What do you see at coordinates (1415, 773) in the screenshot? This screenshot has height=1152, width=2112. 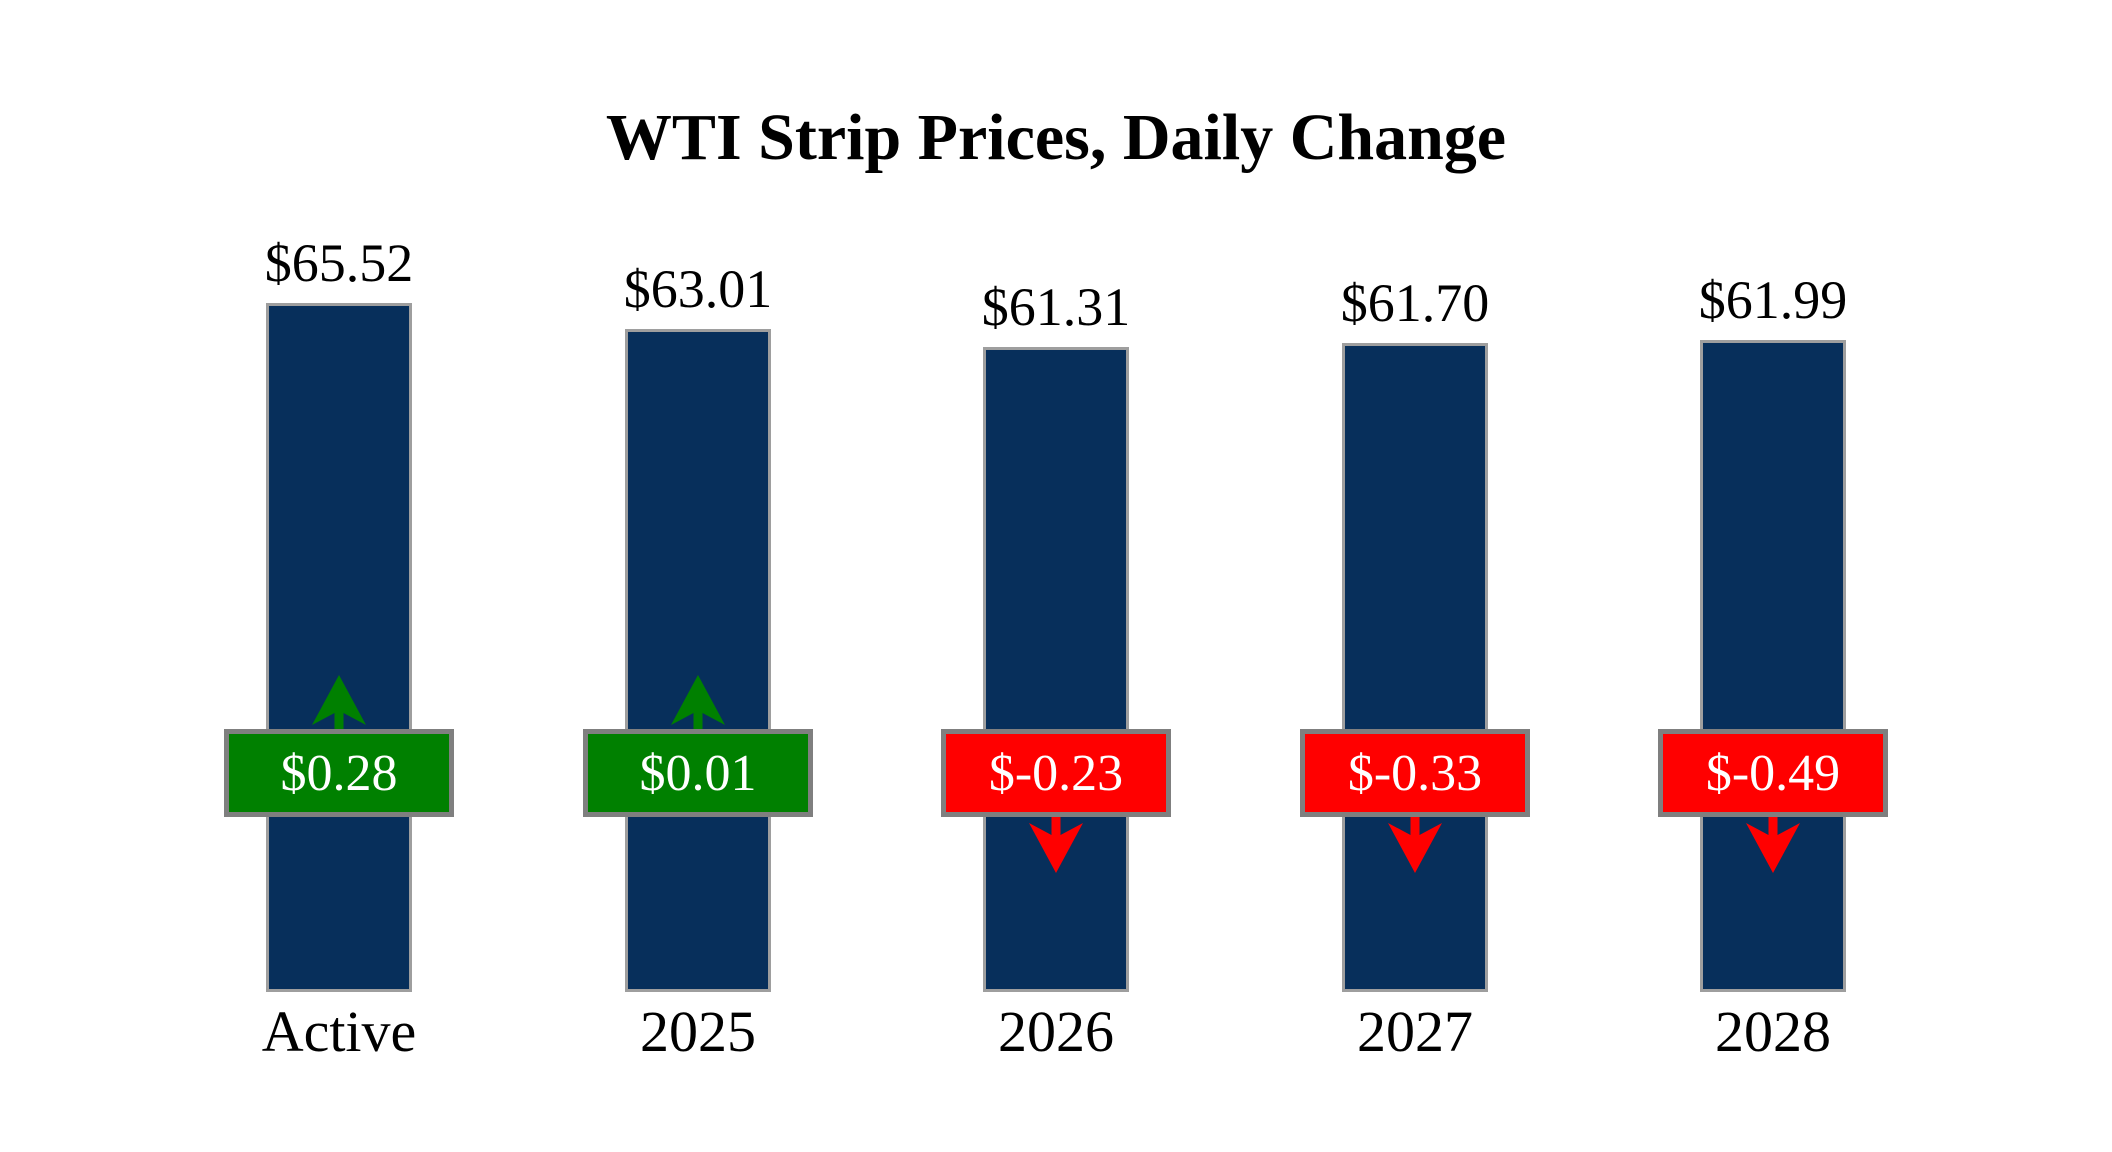 I see `daily-change-badge: $-0.33` at bounding box center [1415, 773].